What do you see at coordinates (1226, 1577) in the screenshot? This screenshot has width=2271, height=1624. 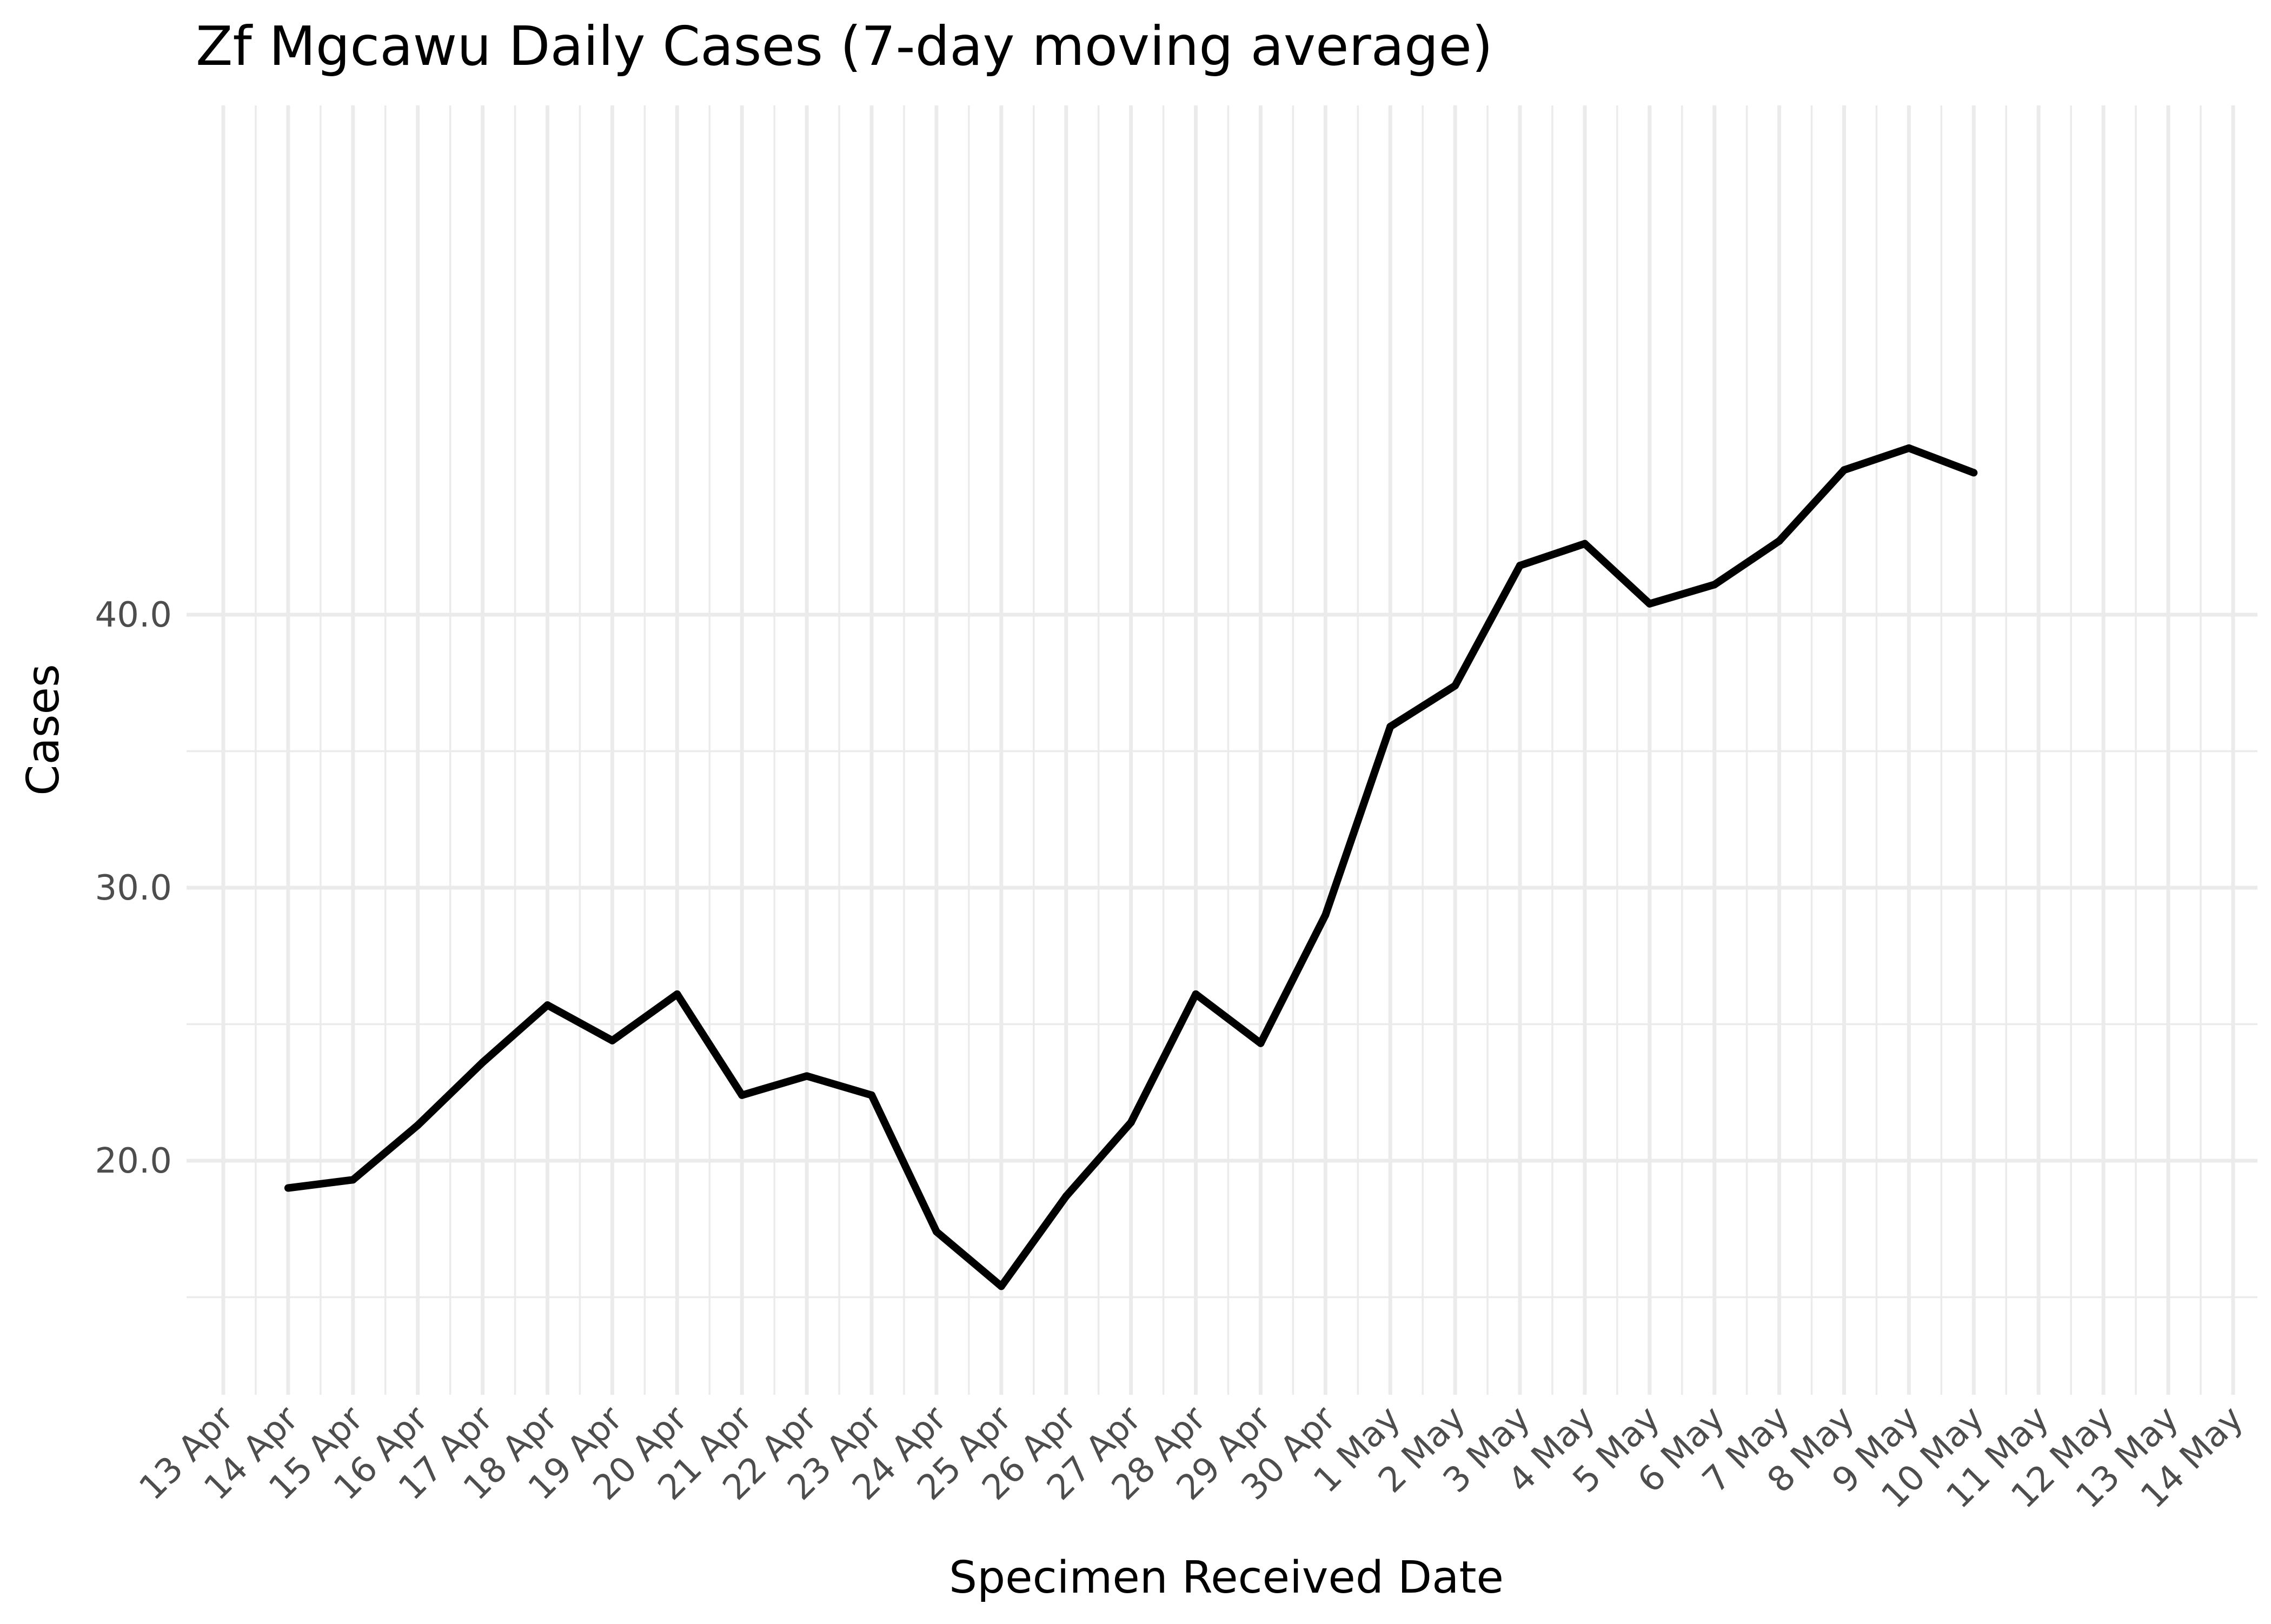 I see `x-axis-title: Specimen Received Date` at bounding box center [1226, 1577].